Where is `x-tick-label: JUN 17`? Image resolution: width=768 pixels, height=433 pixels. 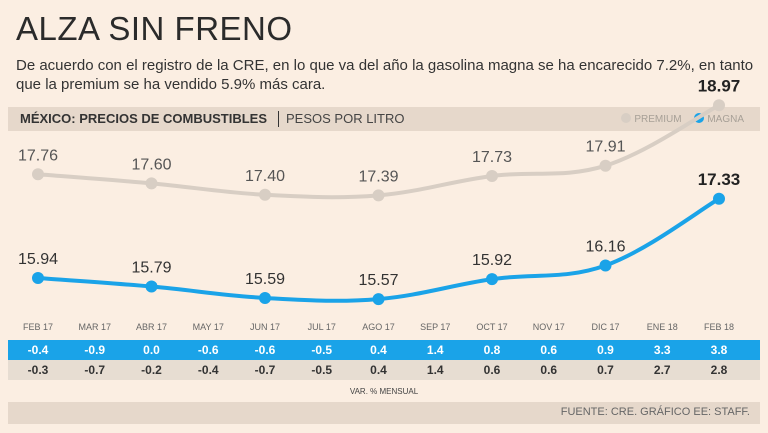
x-tick-label: JUN 17 is located at coordinates (264, 327).